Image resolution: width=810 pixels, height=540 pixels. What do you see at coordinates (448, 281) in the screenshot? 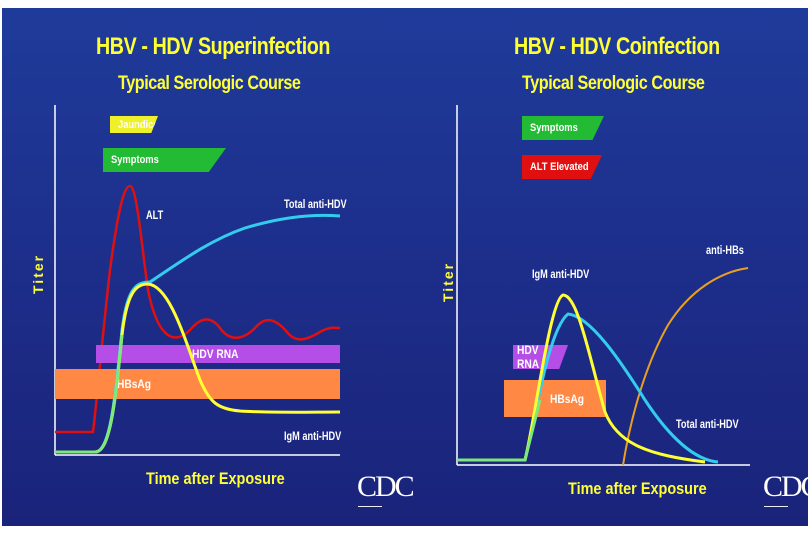
I see `right-y-axis-title: Titer` at bounding box center [448, 281].